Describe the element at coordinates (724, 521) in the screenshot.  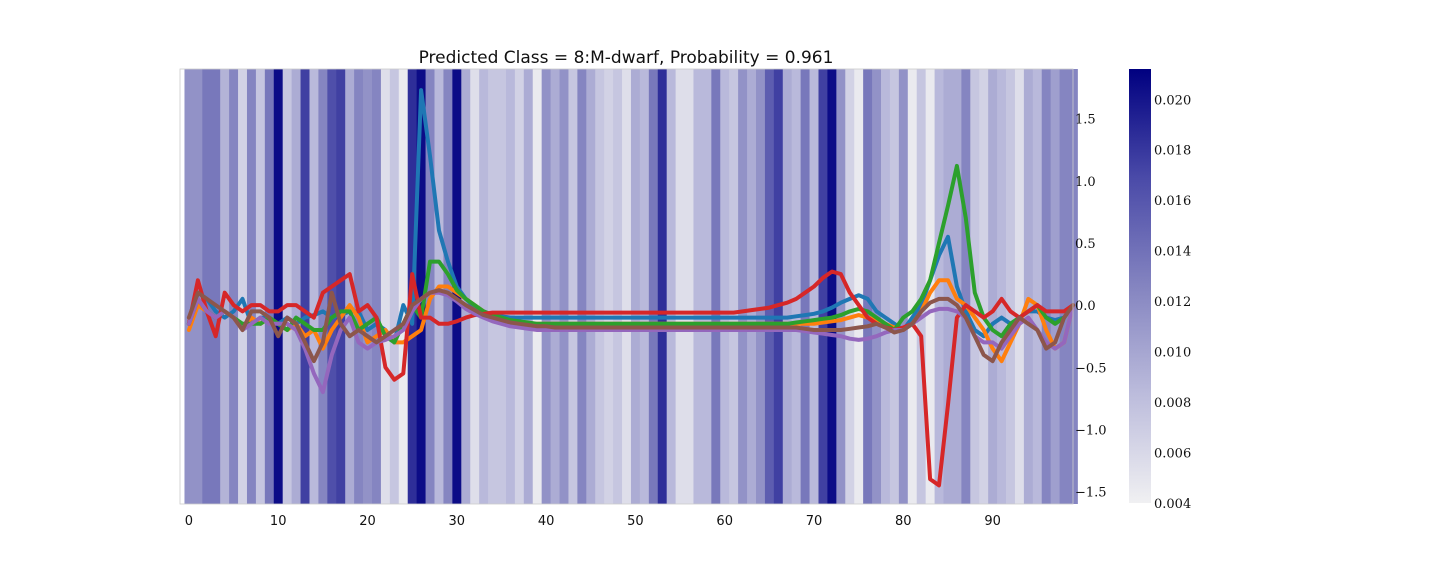
I see `x-tick-label: 60` at that location.